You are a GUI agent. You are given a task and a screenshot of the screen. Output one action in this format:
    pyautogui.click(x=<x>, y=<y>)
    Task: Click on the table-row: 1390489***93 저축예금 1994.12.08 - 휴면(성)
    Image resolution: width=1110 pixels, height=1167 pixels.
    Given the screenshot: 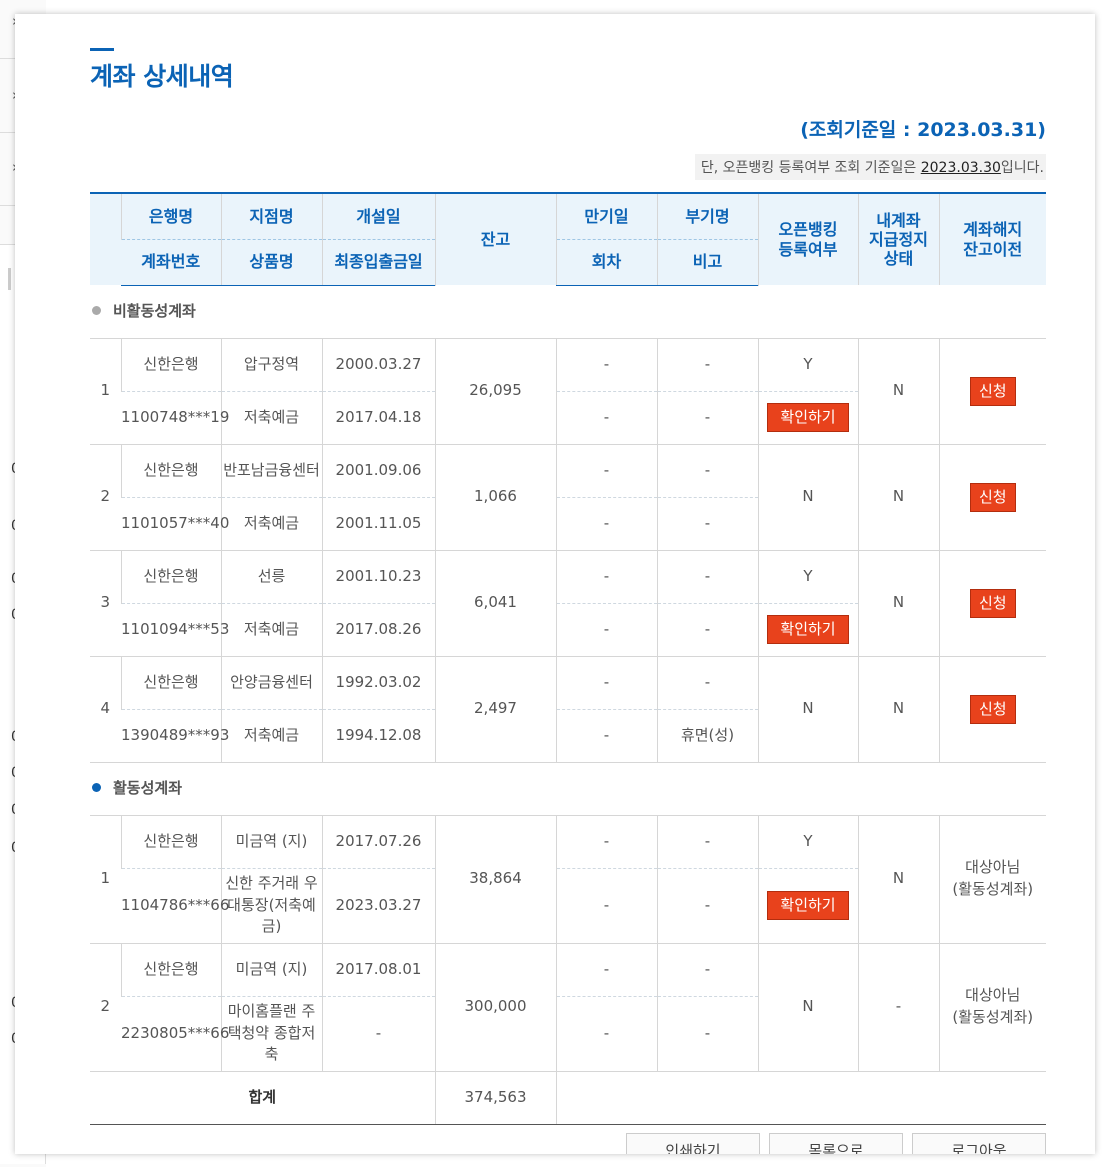 What is the action you would take?
    pyautogui.click(x=568, y=736)
    